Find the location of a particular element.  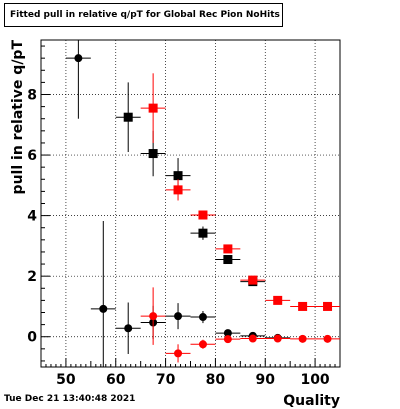

y-tick-label: 4 is located at coordinates (32, 217).